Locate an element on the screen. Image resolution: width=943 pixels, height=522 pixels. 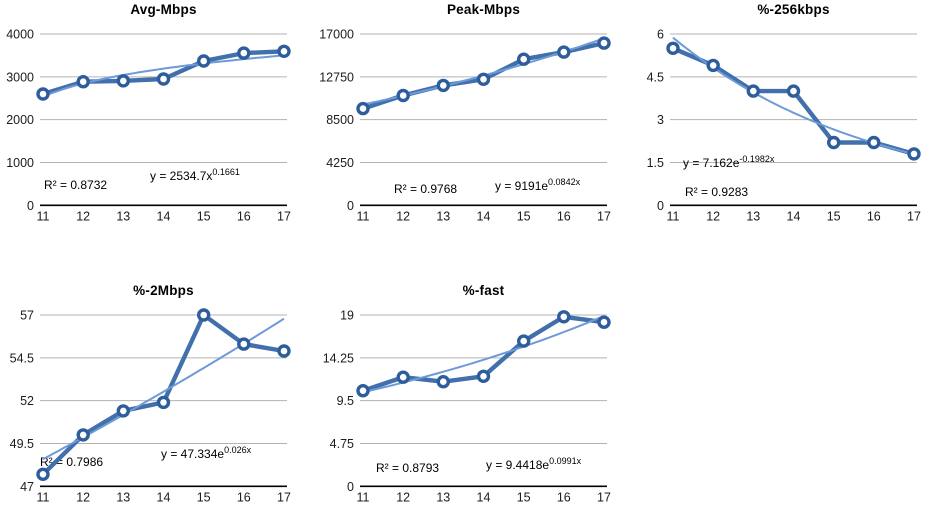
chart-title-pct-fast: %-fast is located at coordinates (483, 290).